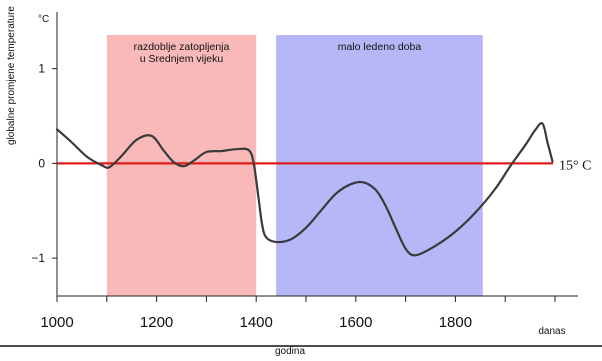  Describe the element at coordinates (380, 47) in the screenshot. I see `band-1-label-0: malo ledeno doba` at that location.